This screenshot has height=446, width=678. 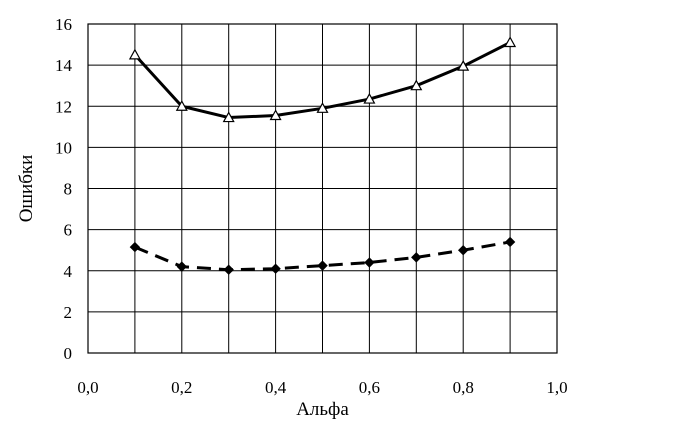 What do you see at coordinates (68, 312) in the screenshot?
I see `y-tick-label: 2` at bounding box center [68, 312].